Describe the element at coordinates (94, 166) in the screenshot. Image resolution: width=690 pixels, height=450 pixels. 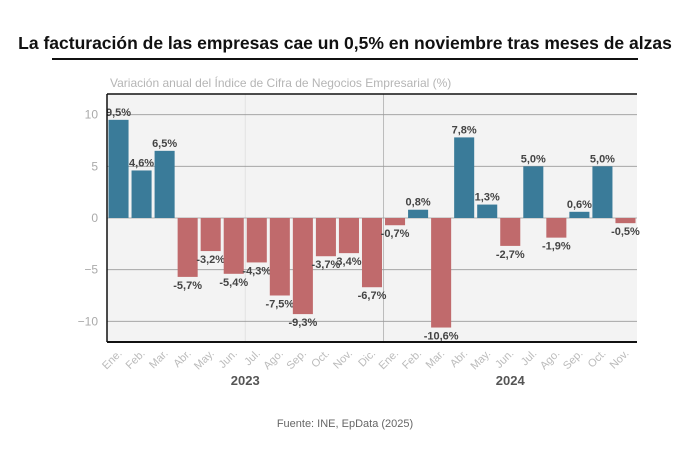
I see `y-tick-label: 5` at that location.